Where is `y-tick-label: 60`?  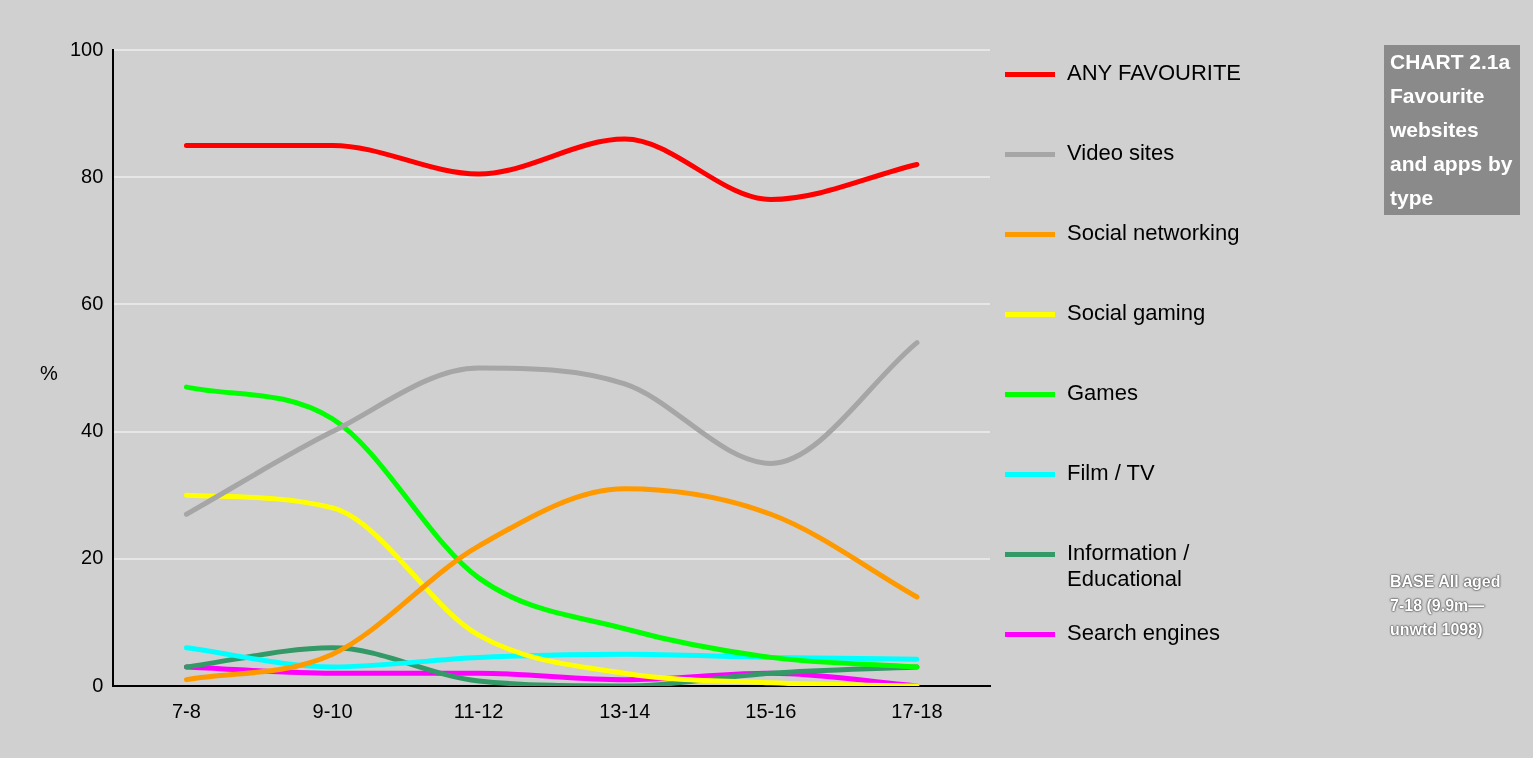 y-tick-label: 60 is located at coordinates (92, 302).